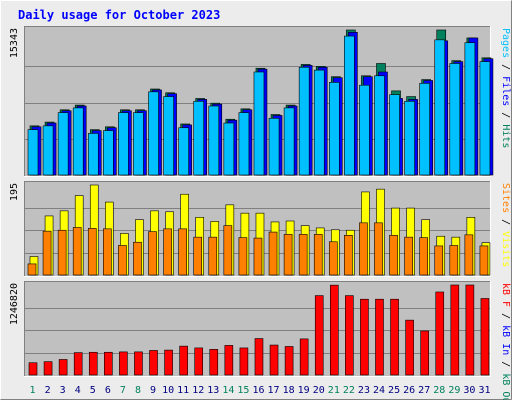 The image size is (512, 400). What do you see at coordinates (48, 390) in the screenshot?
I see `x-tick-label-2: 2` at bounding box center [48, 390].